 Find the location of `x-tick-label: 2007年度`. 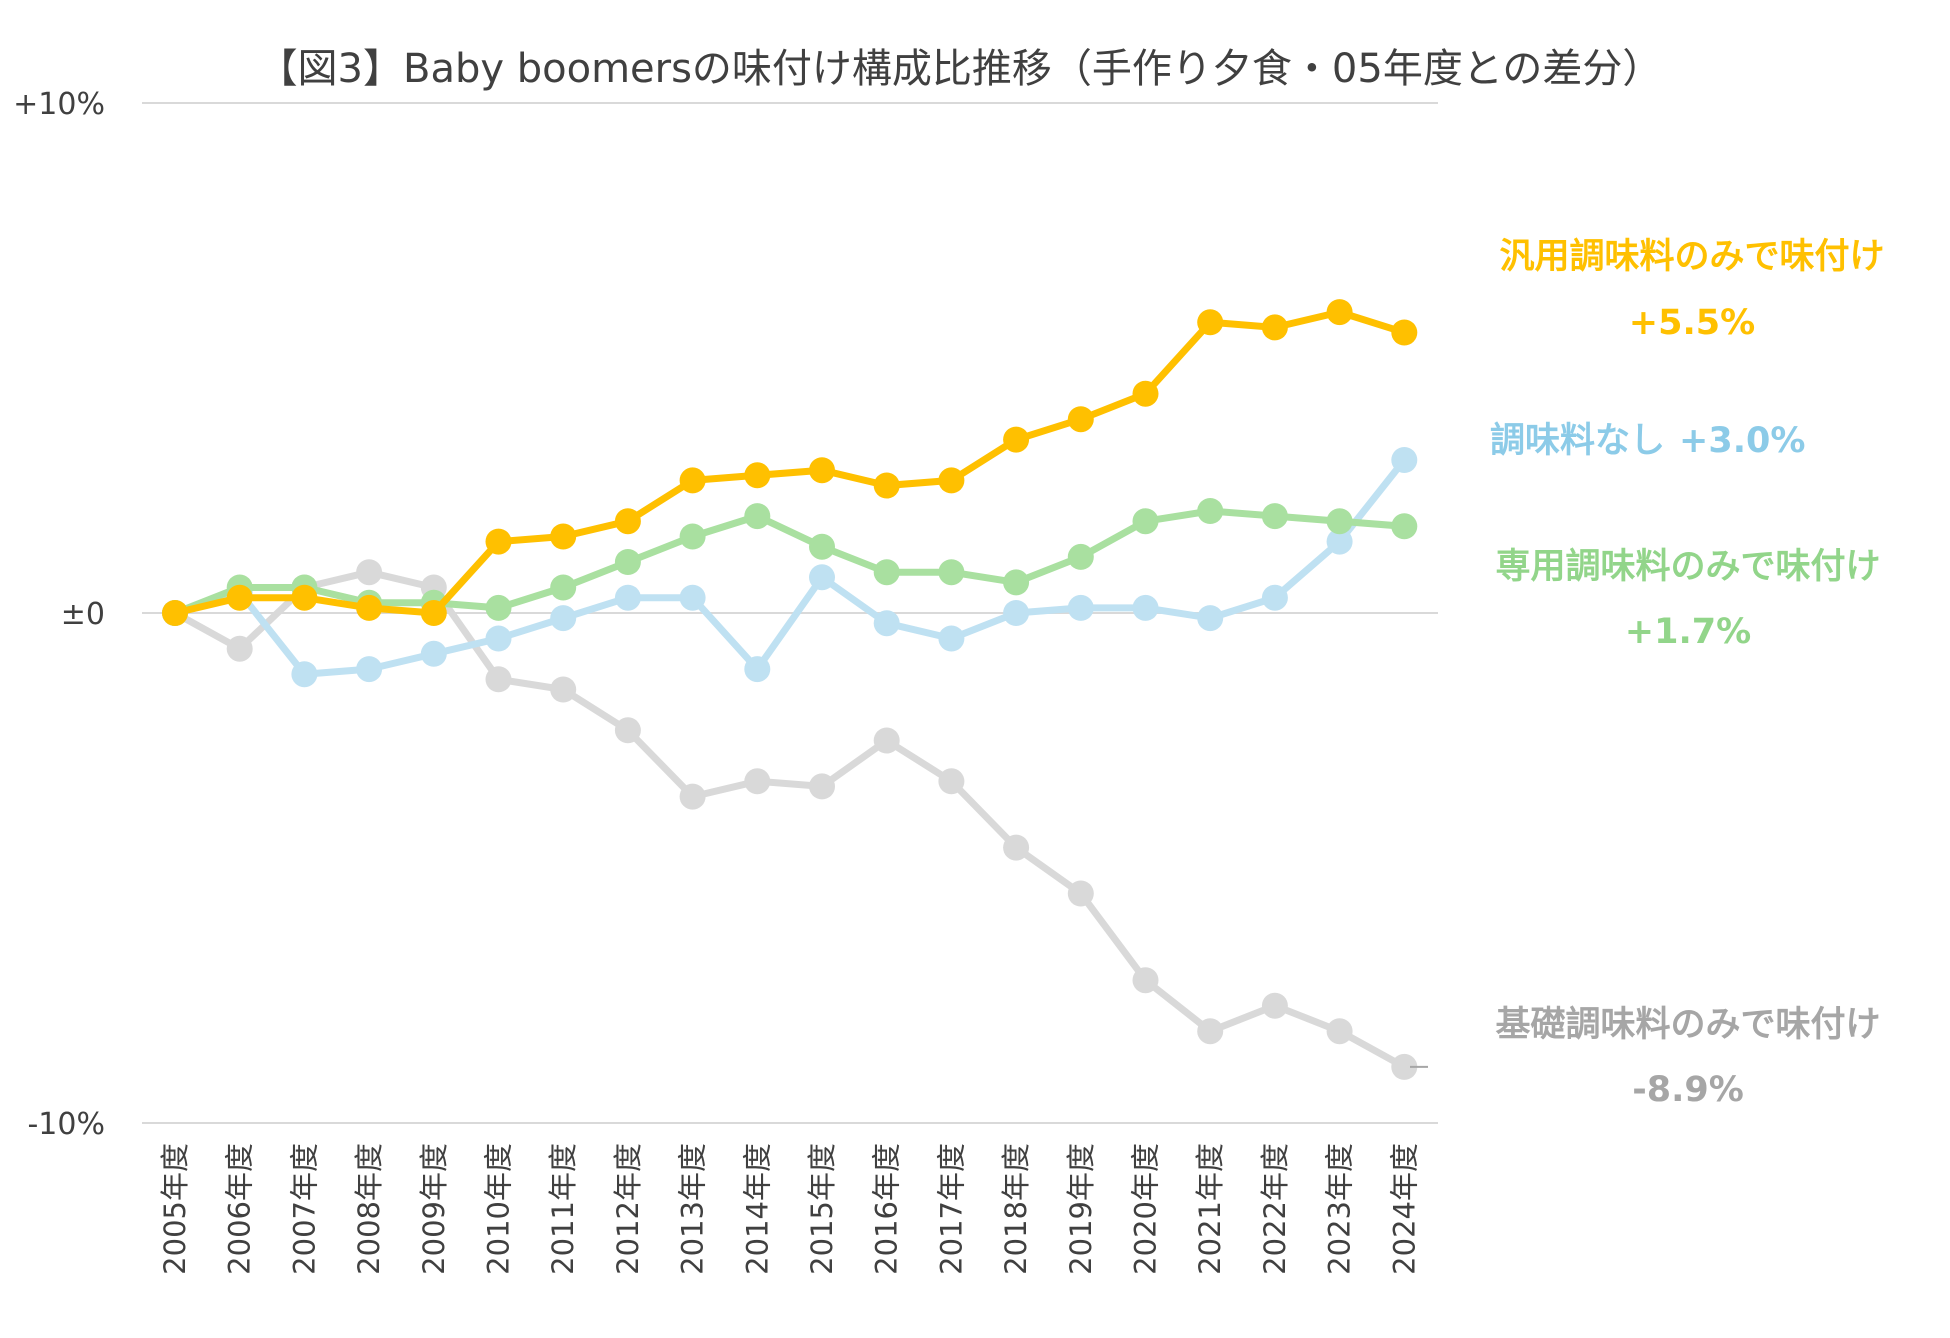

x-tick-label: 2007年度 is located at coordinates (304, 1209).